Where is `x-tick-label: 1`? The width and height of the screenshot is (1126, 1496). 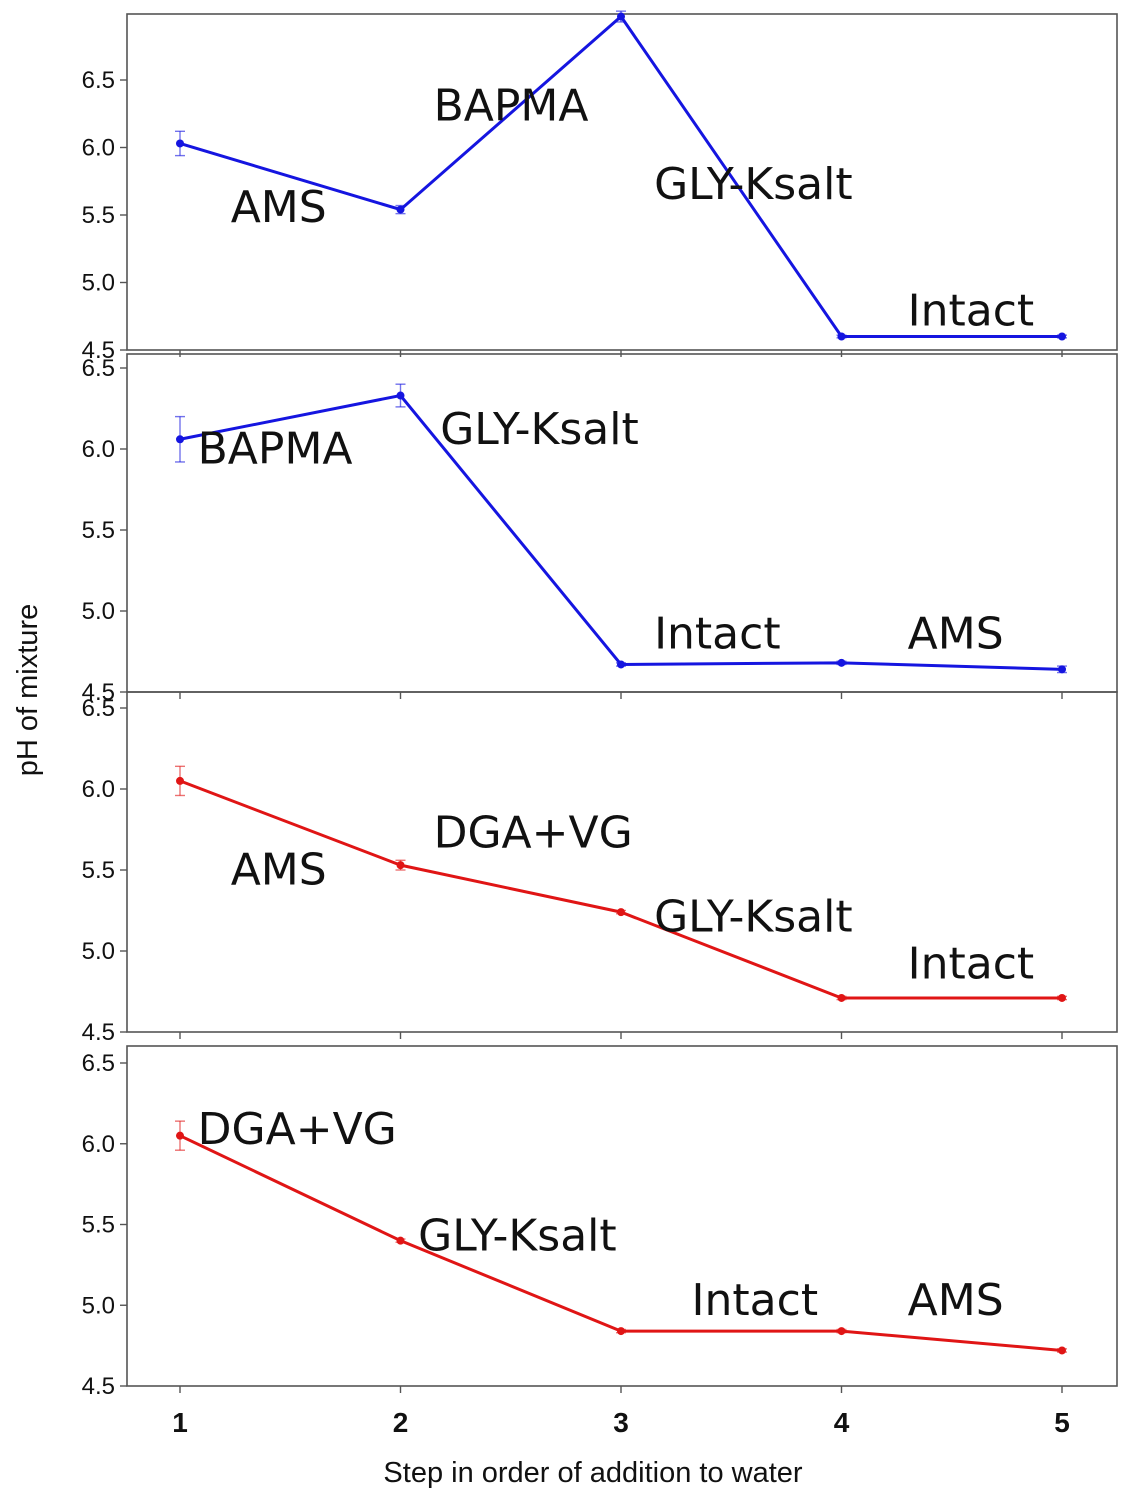 x-tick-label: 1 is located at coordinates (180, 1422).